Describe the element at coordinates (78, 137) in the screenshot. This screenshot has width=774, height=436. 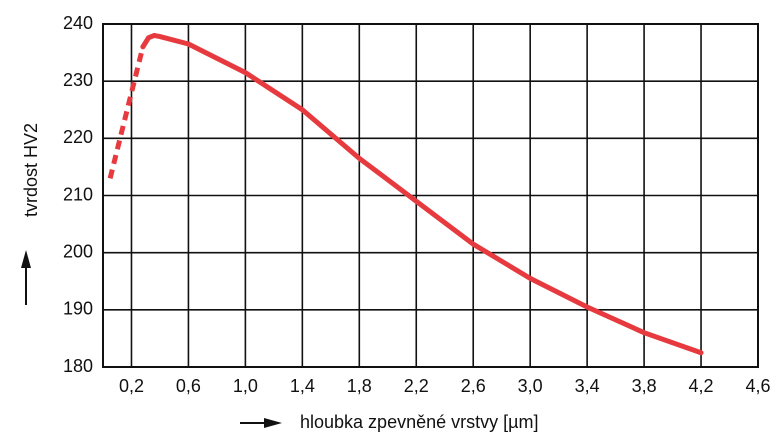
I see `y-tick-label: 220` at that location.